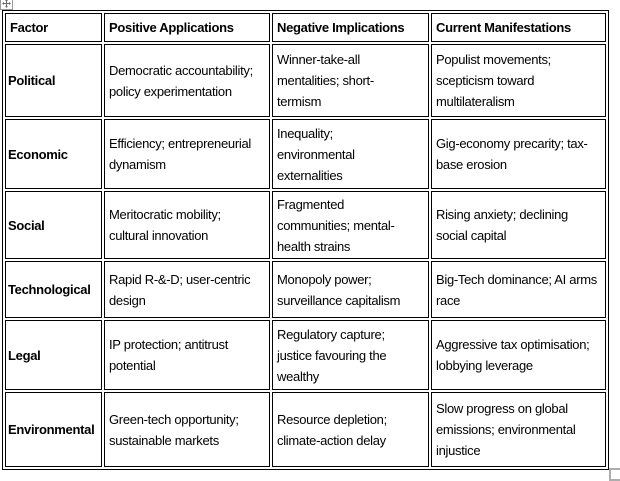 This screenshot has height=481, width=620. I want to click on row-label-political: Political, so click(53, 80).